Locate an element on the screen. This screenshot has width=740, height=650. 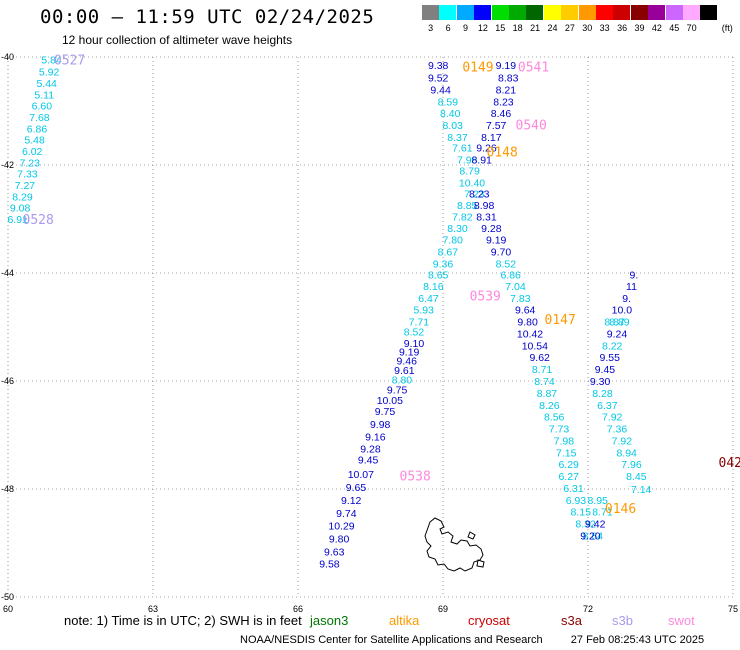
wave-height-label: 8.40 is located at coordinates (450, 114).